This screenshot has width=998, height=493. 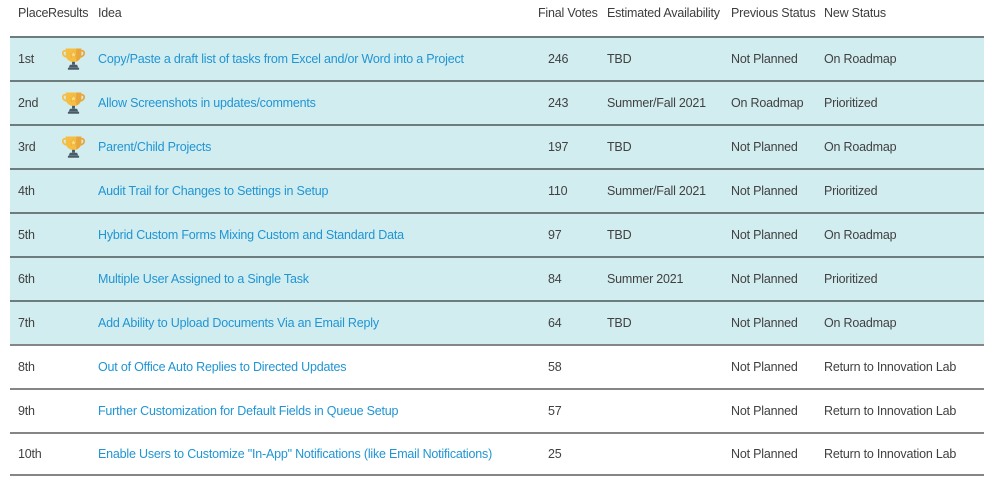 I want to click on final-votes-cell: 197, so click(x=558, y=147).